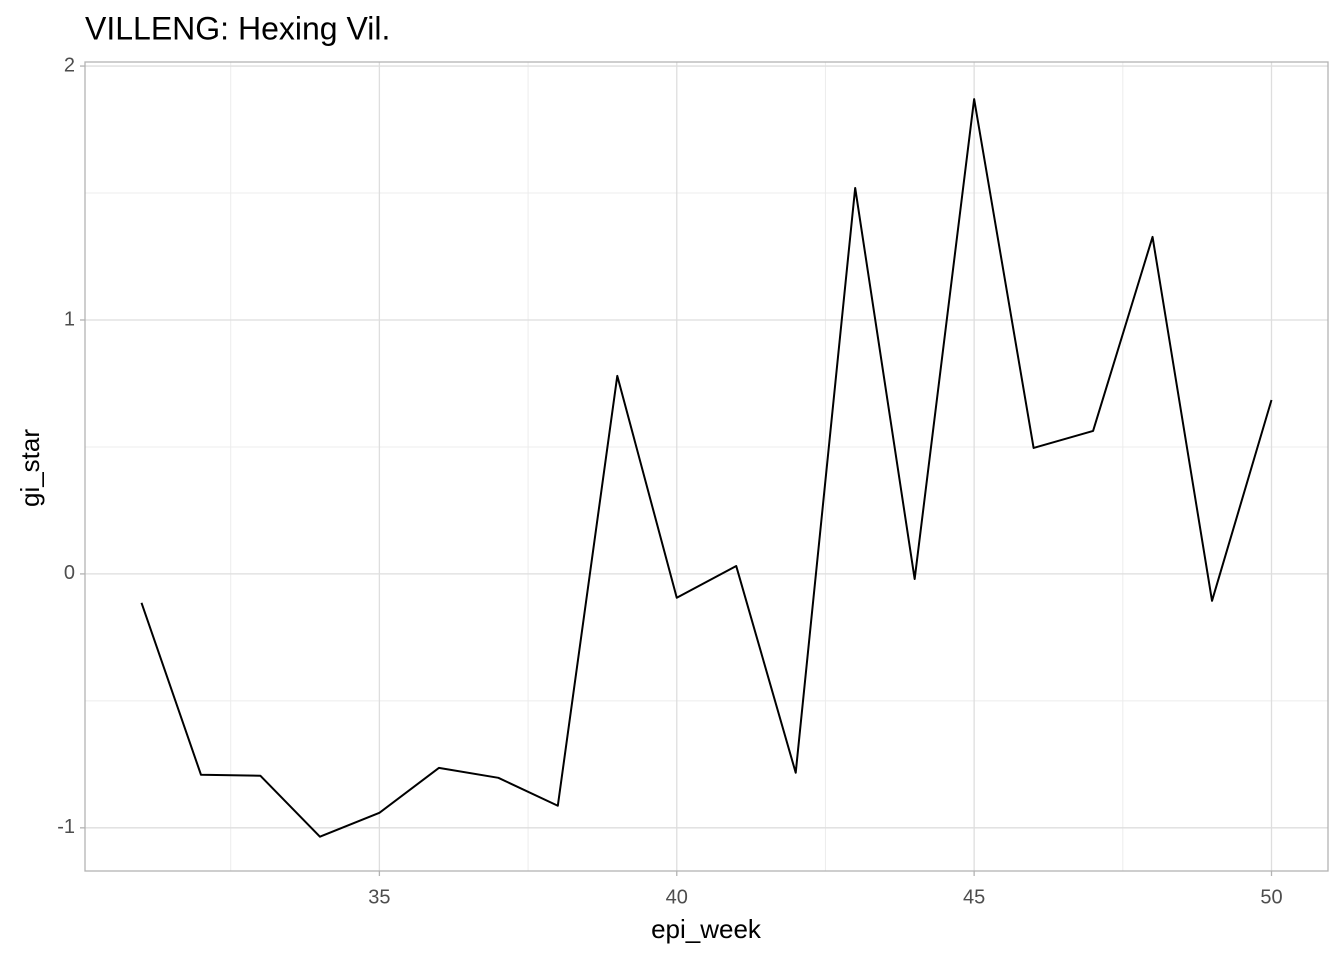  Describe the element at coordinates (69, 319) in the screenshot. I see `y-tick-label: 1` at that location.